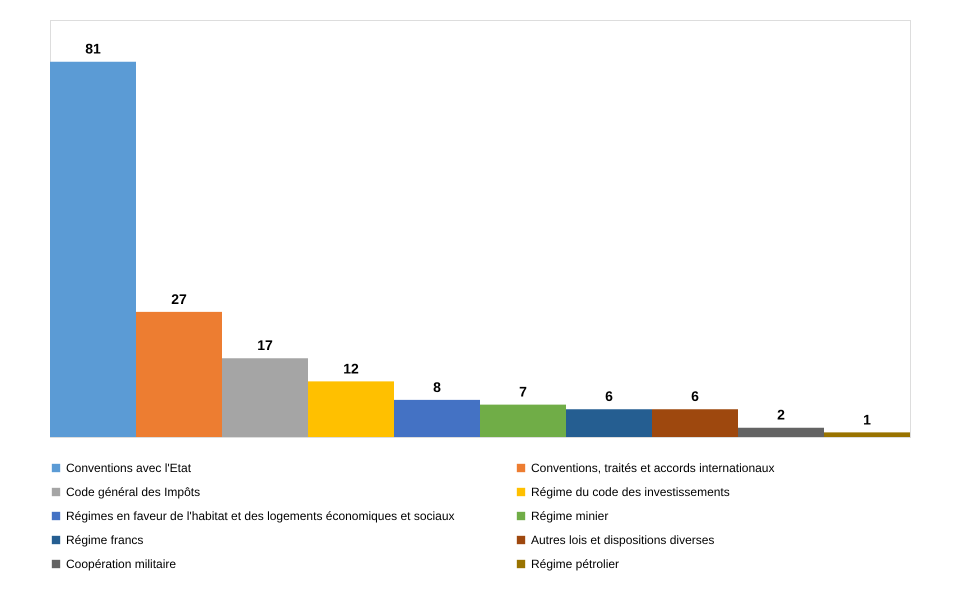 This screenshot has height=605, width=957. I want to click on legend-label: Régime francs, so click(105, 540).